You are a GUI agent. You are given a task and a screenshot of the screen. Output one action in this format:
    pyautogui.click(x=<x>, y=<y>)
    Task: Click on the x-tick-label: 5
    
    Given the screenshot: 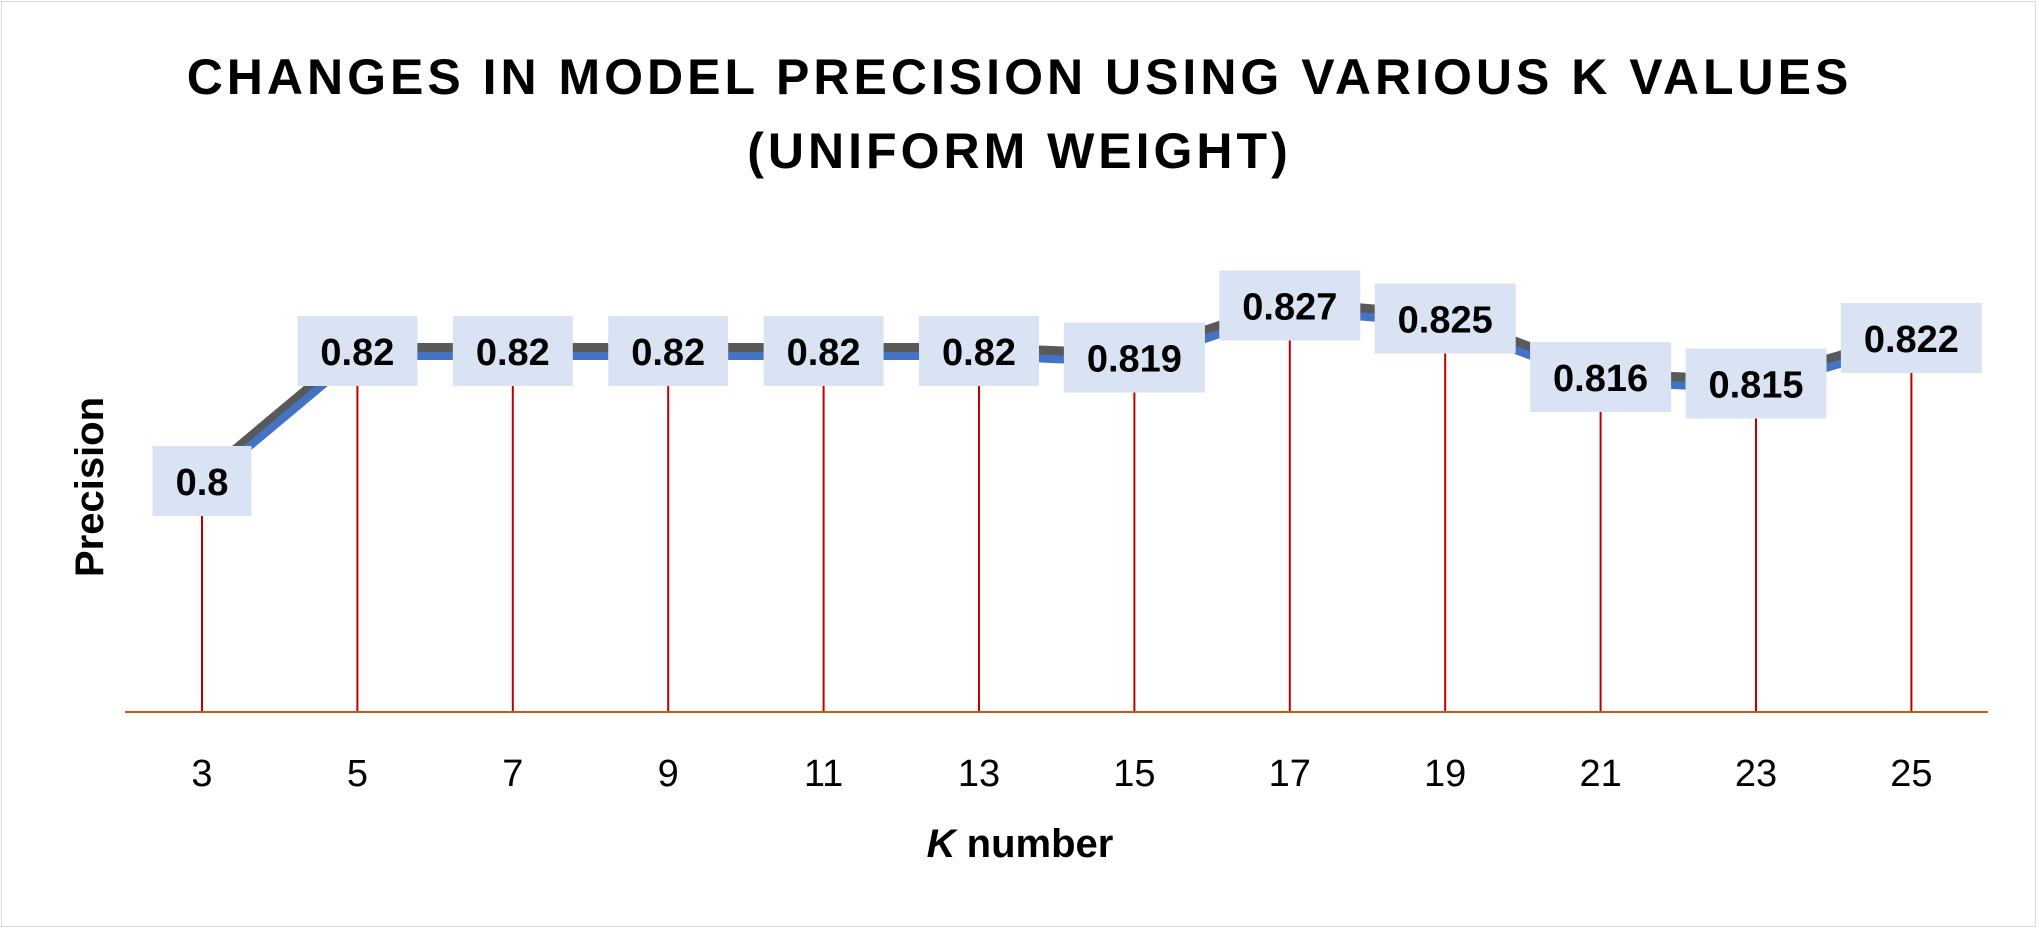 What is the action you would take?
    pyautogui.click(x=357, y=774)
    